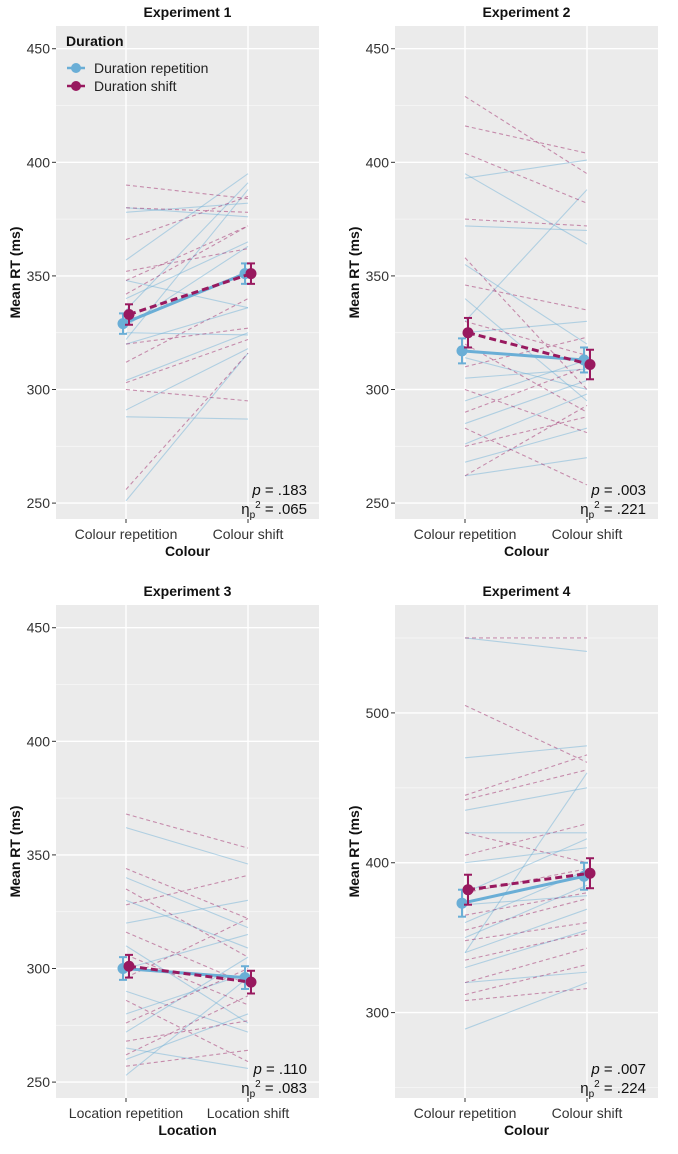  Describe the element at coordinates (527, 12) in the screenshot. I see `chart-title: Experiment 2` at that location.